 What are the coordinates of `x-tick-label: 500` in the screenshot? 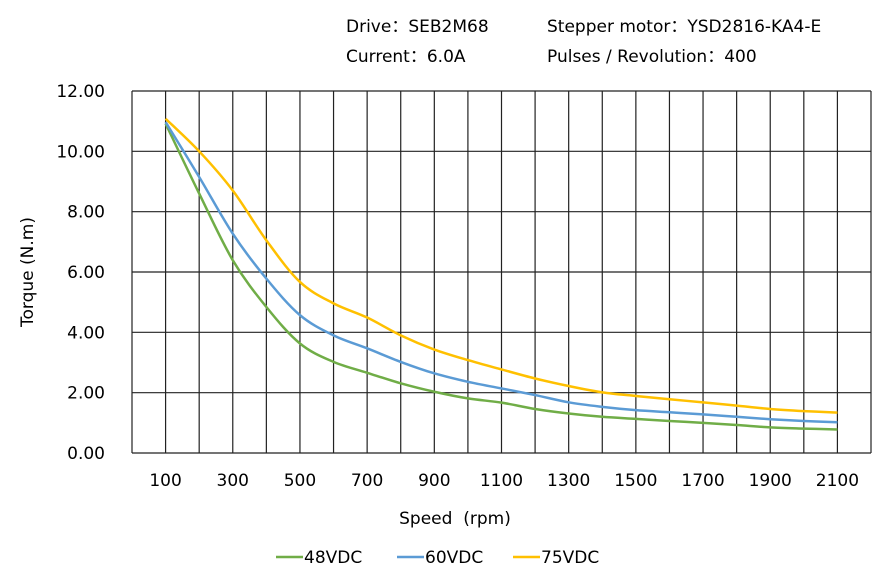 It's located at (300, 481).